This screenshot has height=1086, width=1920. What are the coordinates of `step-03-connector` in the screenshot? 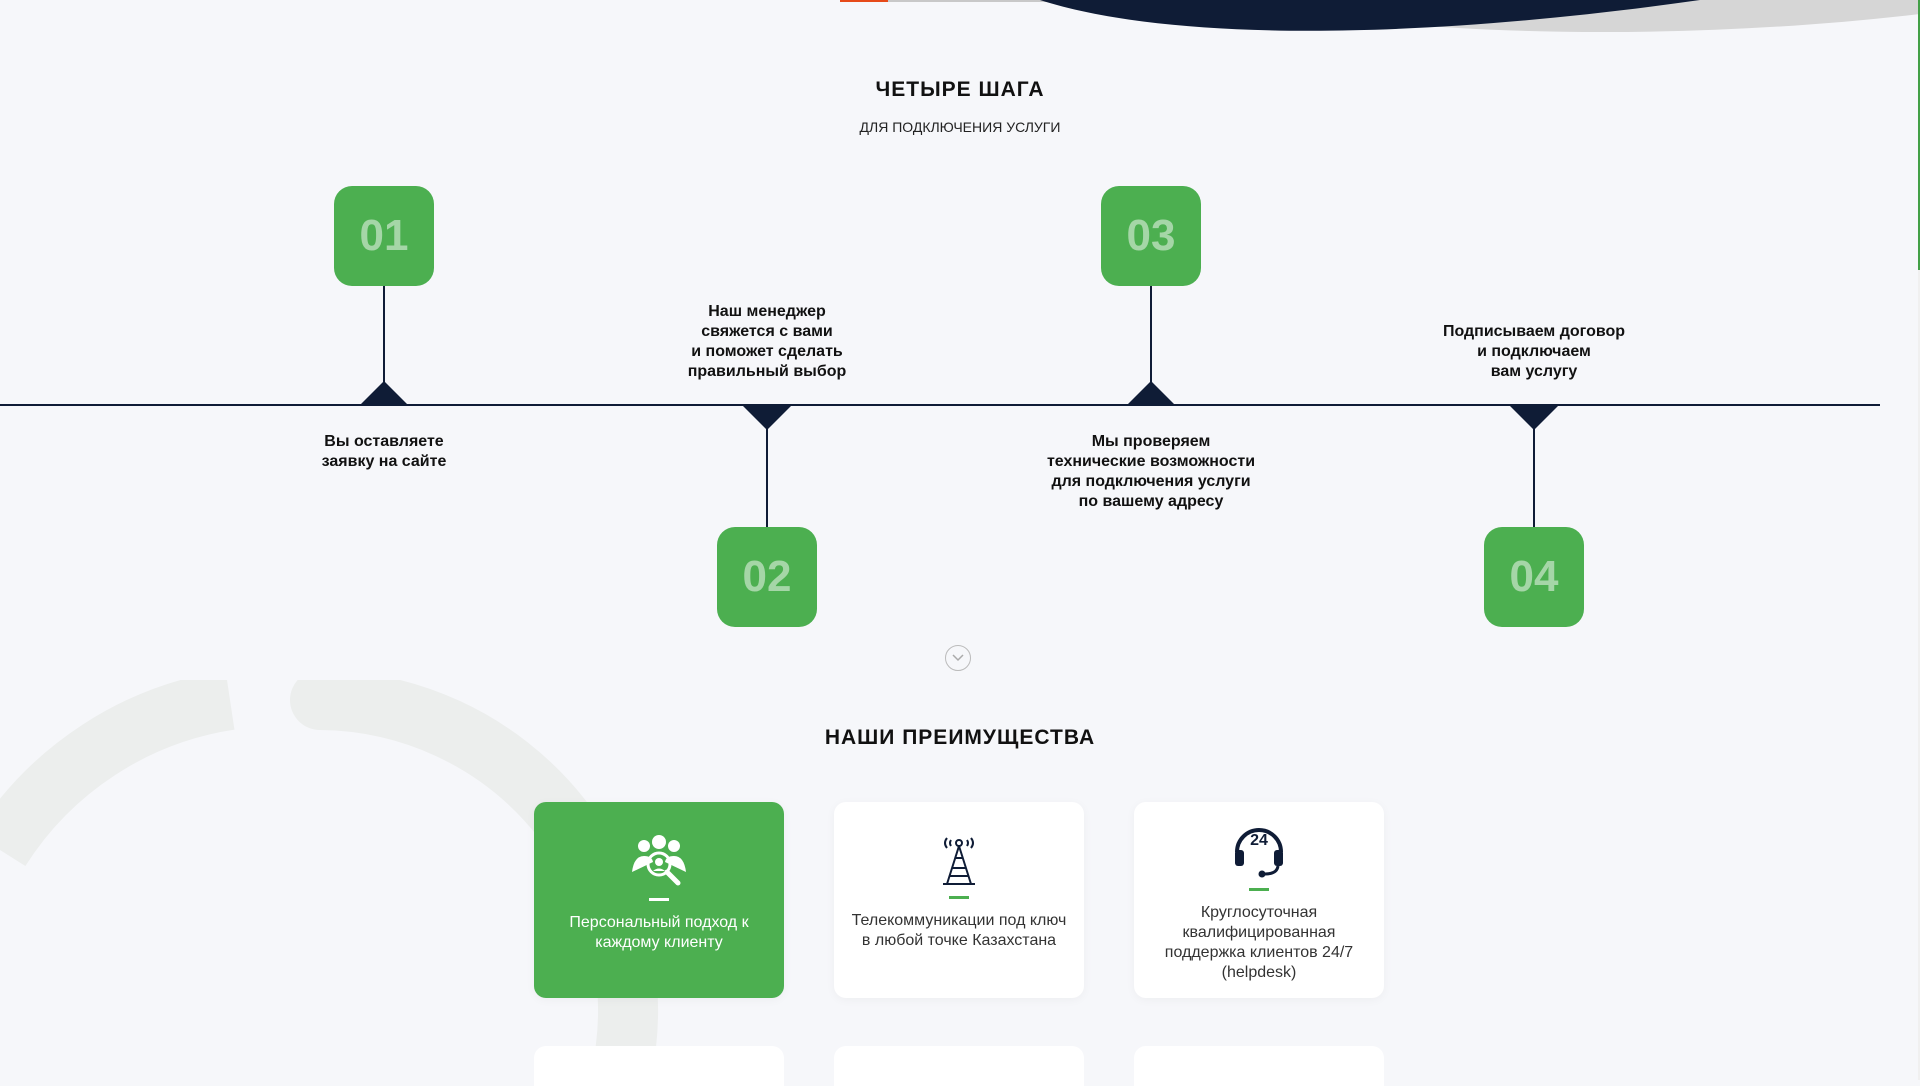 It's located at (1151, 335).